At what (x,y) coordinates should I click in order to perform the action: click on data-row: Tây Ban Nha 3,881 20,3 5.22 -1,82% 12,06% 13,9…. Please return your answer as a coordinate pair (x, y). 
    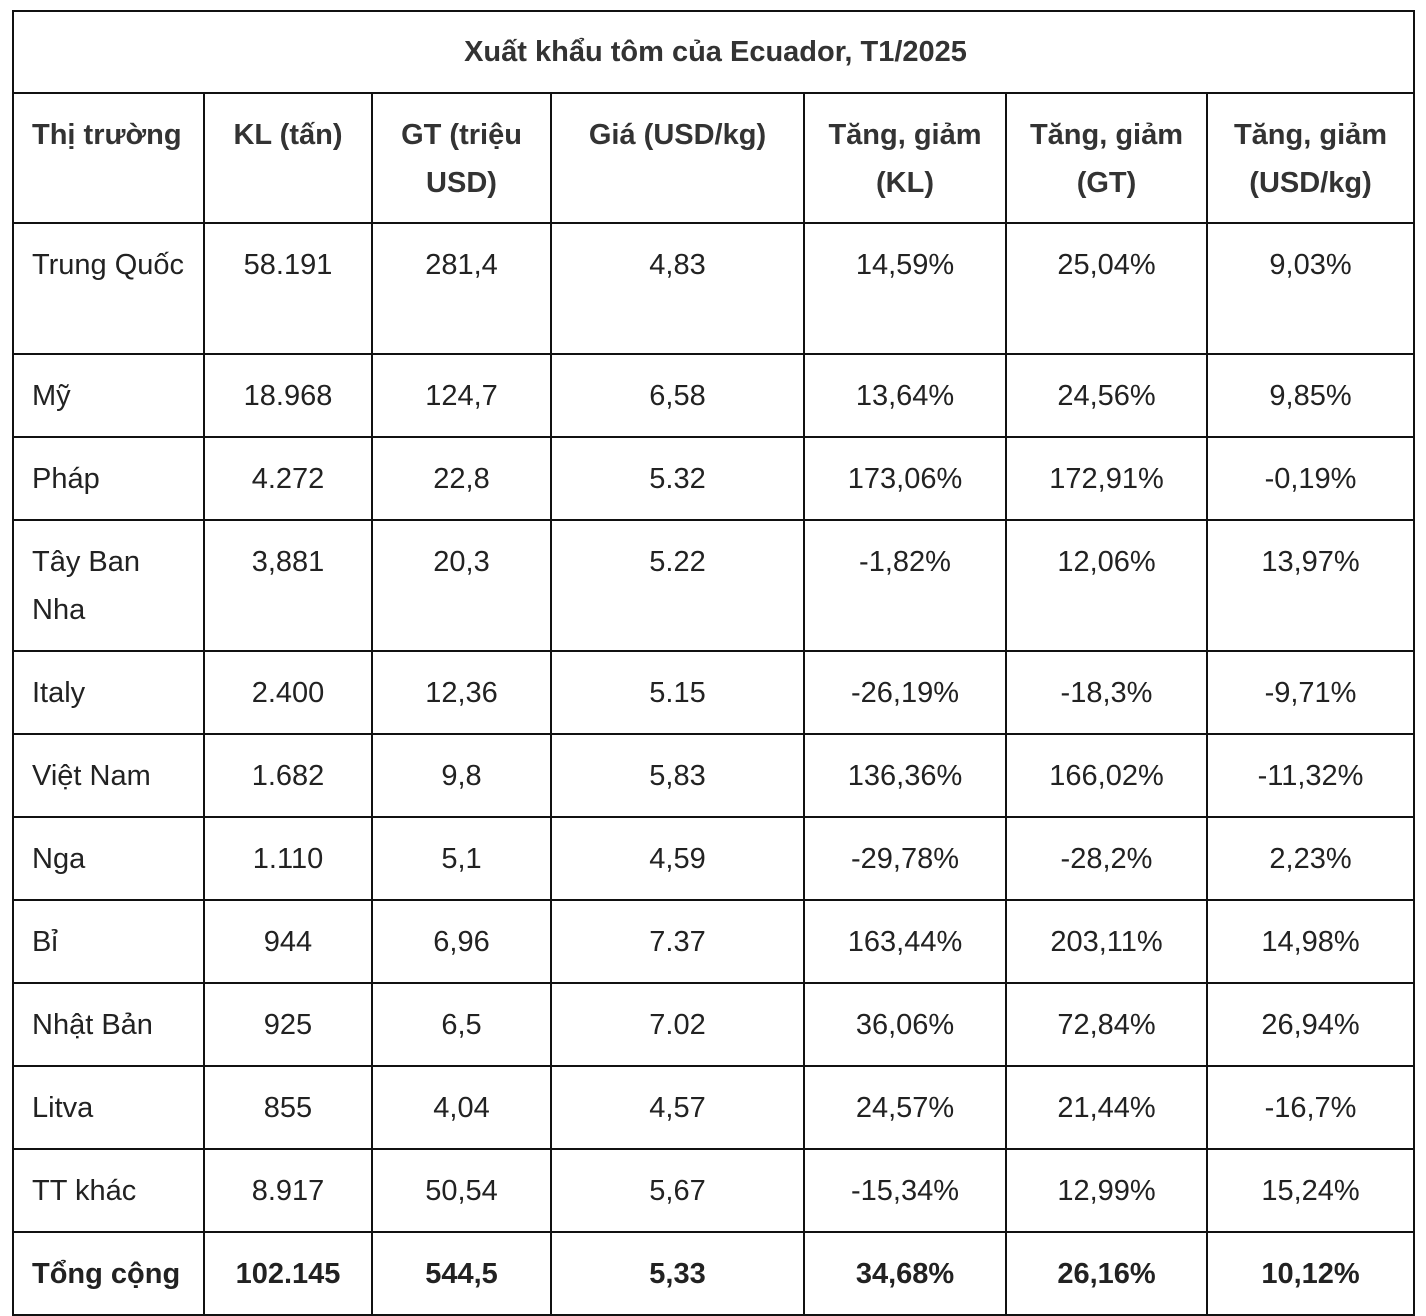
    Looking at the image, I should click on (714, 585).